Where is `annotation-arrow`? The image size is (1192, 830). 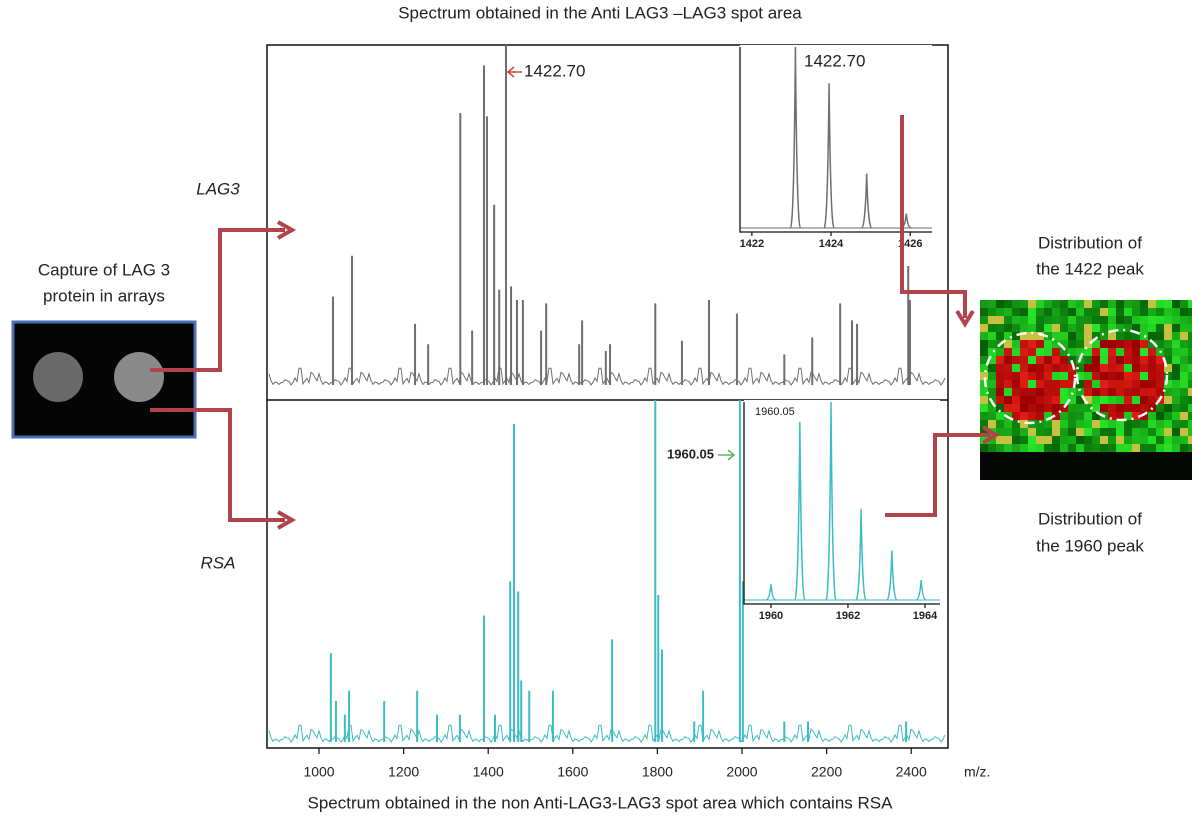
annotation-arrow is located at coordinates (727, 455).